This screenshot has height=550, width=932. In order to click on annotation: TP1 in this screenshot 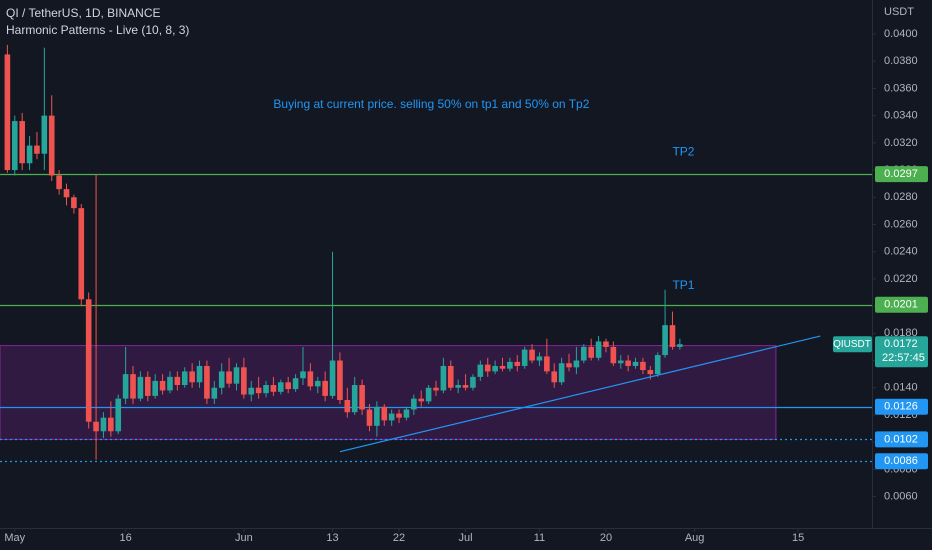, I will do `click(683, 285)`.